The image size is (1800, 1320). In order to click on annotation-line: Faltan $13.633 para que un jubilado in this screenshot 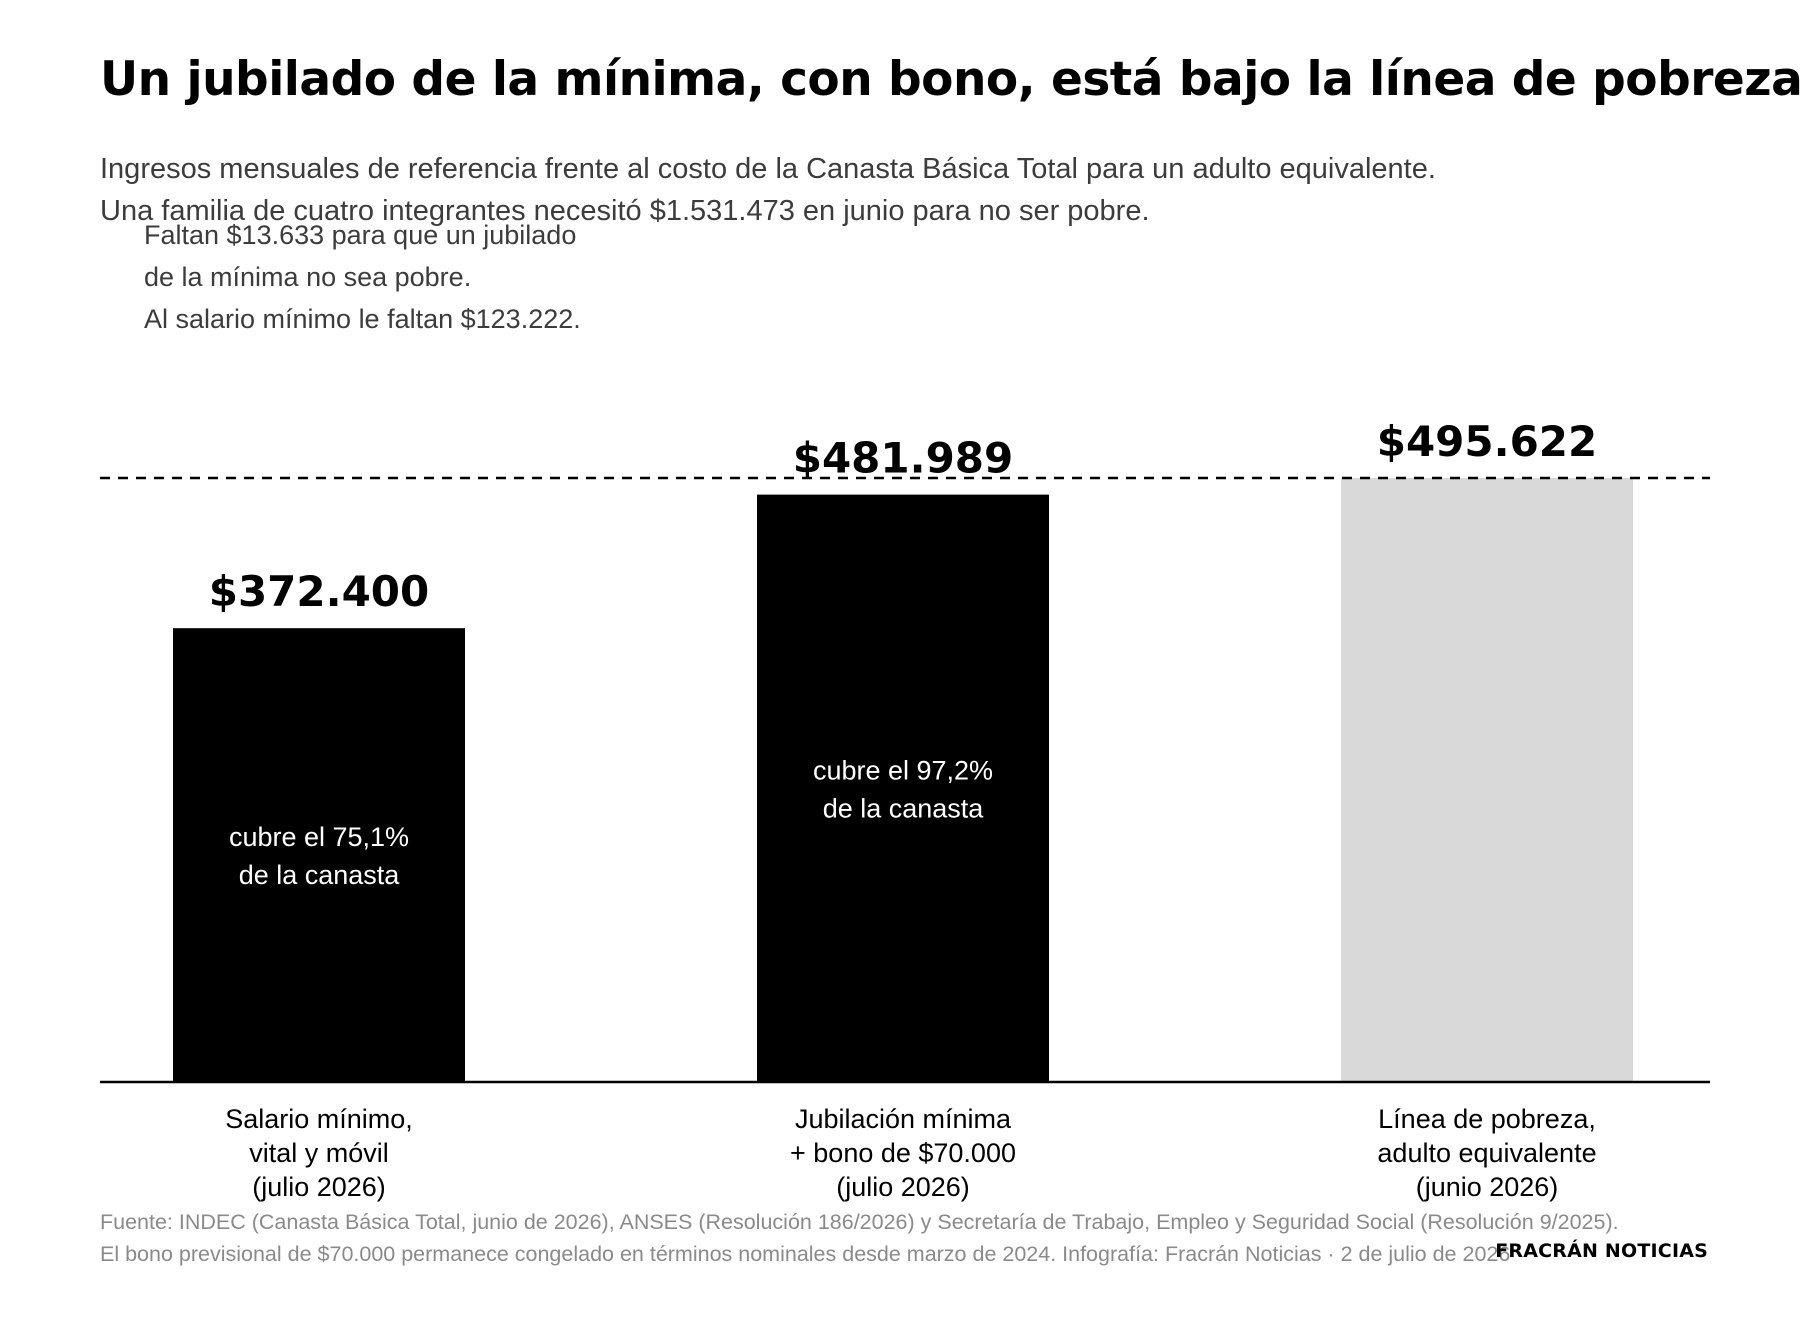, I will do `click(360, 235)`.